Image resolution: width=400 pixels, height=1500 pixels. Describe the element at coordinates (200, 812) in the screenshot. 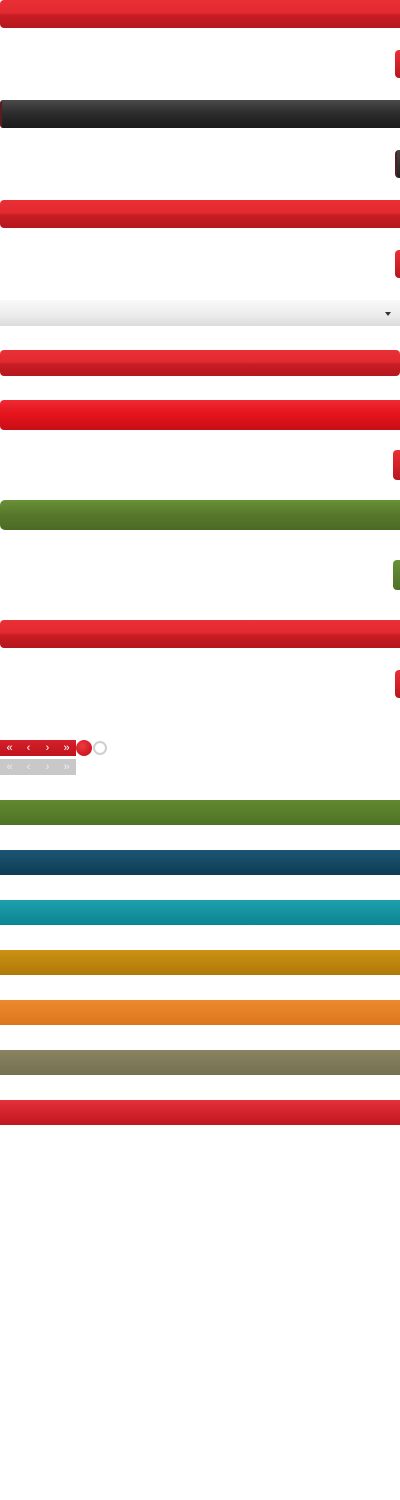

I see `swatch-green` at that location.